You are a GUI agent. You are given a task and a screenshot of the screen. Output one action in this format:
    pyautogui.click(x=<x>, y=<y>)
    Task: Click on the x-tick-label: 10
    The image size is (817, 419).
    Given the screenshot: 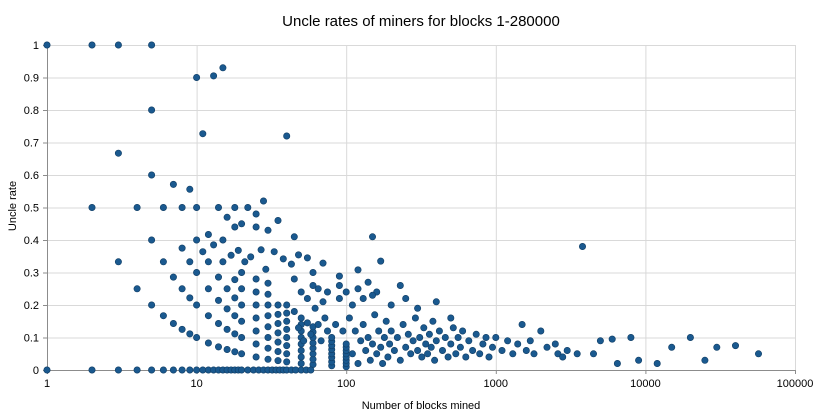 What is the action you would take?
    pyautogui.click(x=196, y=384)
    